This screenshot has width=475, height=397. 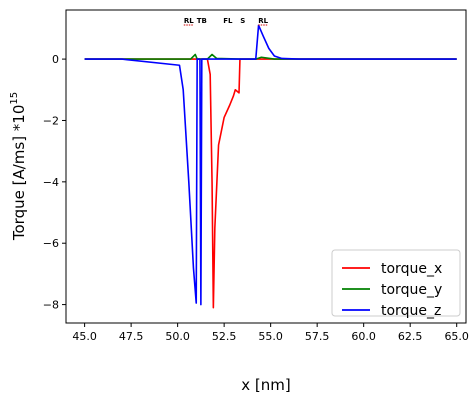 What do you see at coordinates (242, 21) in the screenshot?
I see `annotation-label: S` at bounding box center [242, 21].